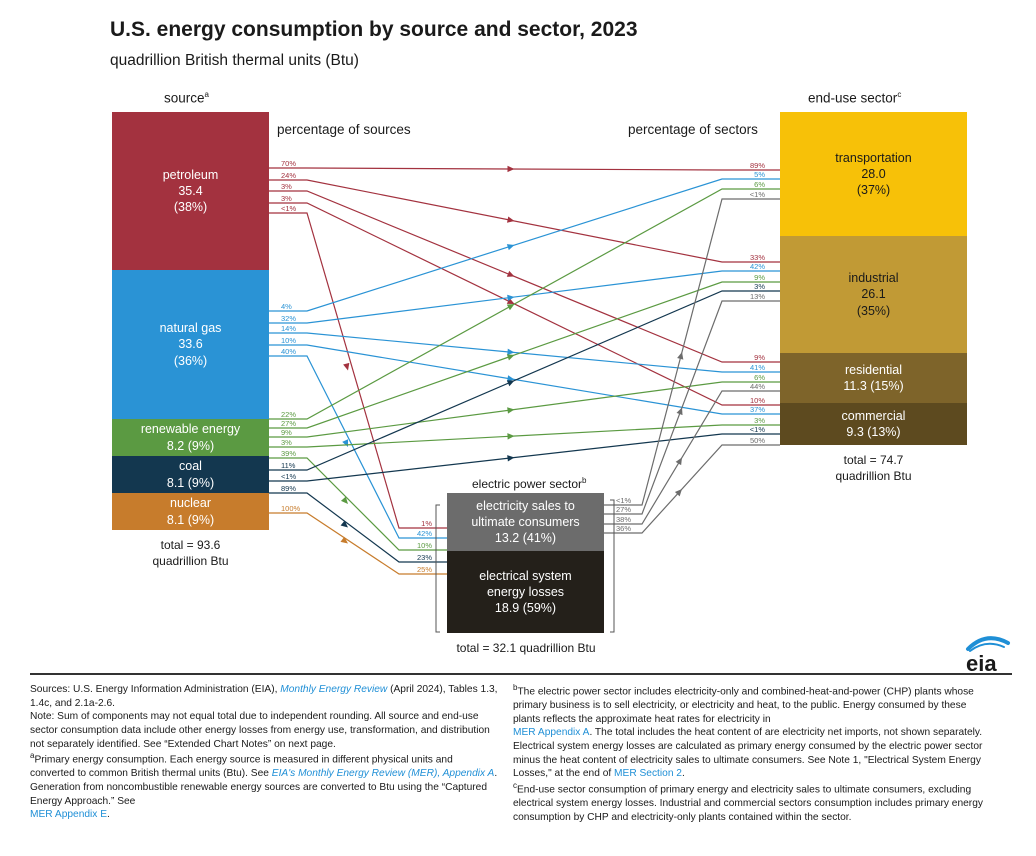  I want to click on electric-power-header: electric power sectorb, so click(529, 483).